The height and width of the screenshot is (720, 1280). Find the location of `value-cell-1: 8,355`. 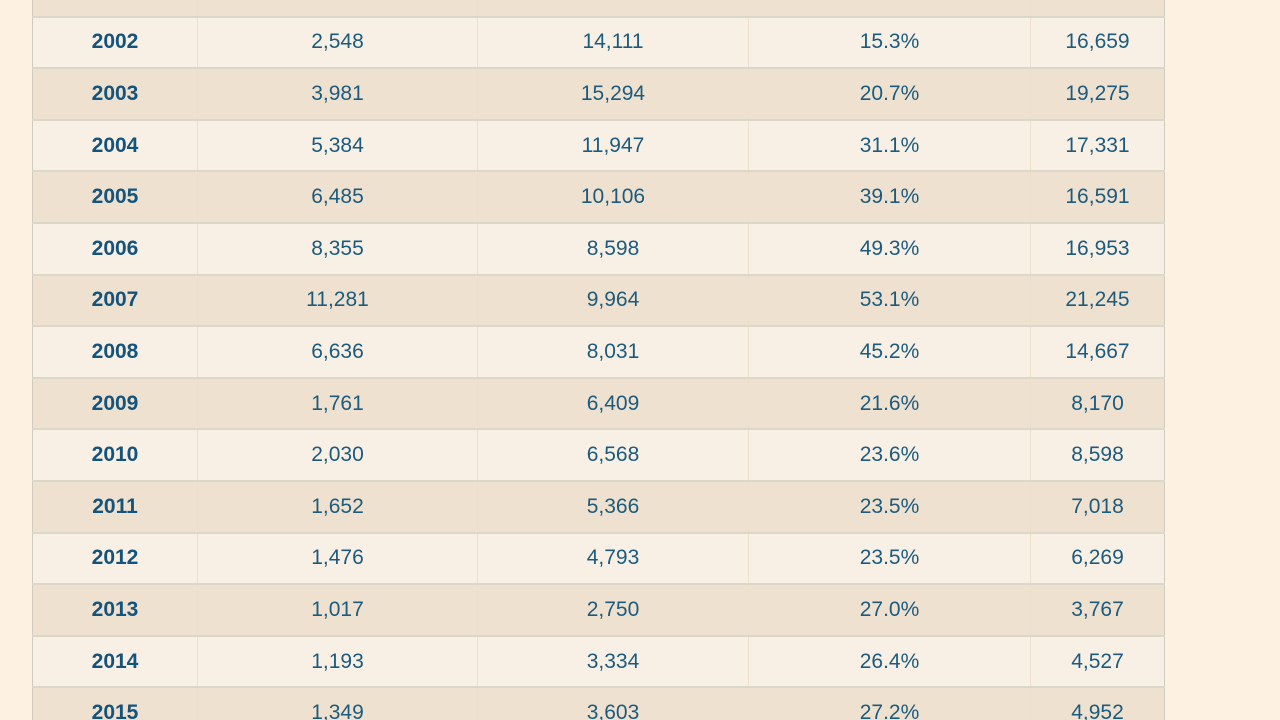

value-cell-1: 8,355 is located at coordinates (337, 248).